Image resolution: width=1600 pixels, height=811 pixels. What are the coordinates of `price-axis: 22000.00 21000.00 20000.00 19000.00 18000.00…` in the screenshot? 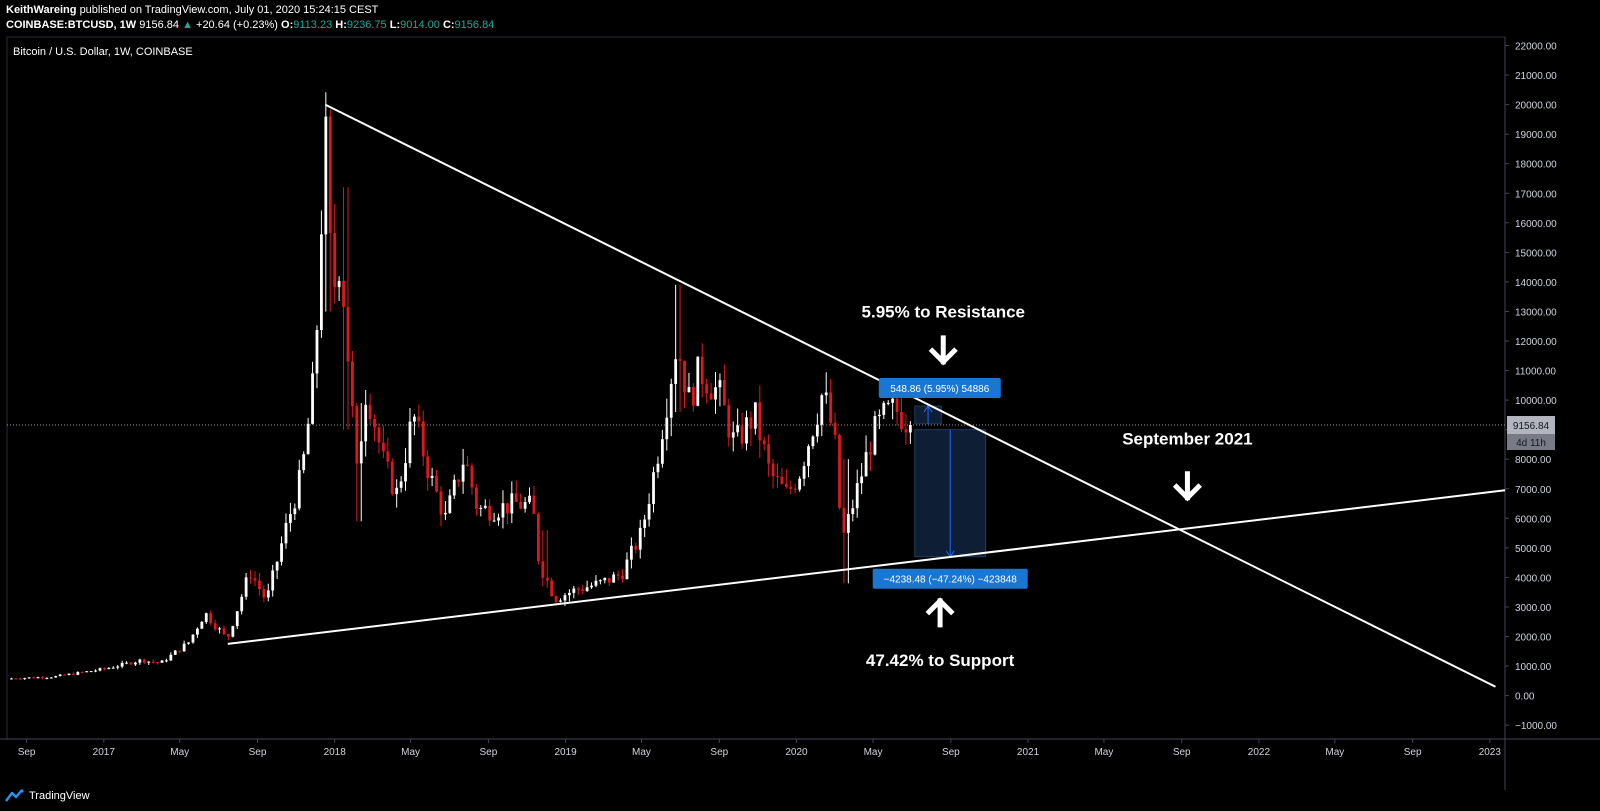 It's located at (1531, 387).